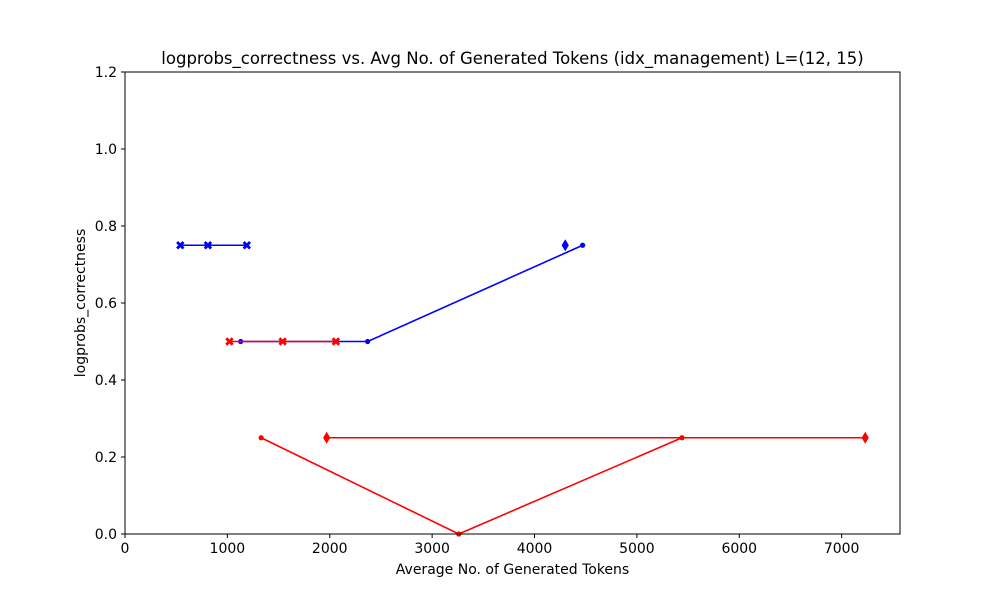 This screenshot has height=600, width=1000. I want to click on y-tick-label: 0.8, so click(106, 227).